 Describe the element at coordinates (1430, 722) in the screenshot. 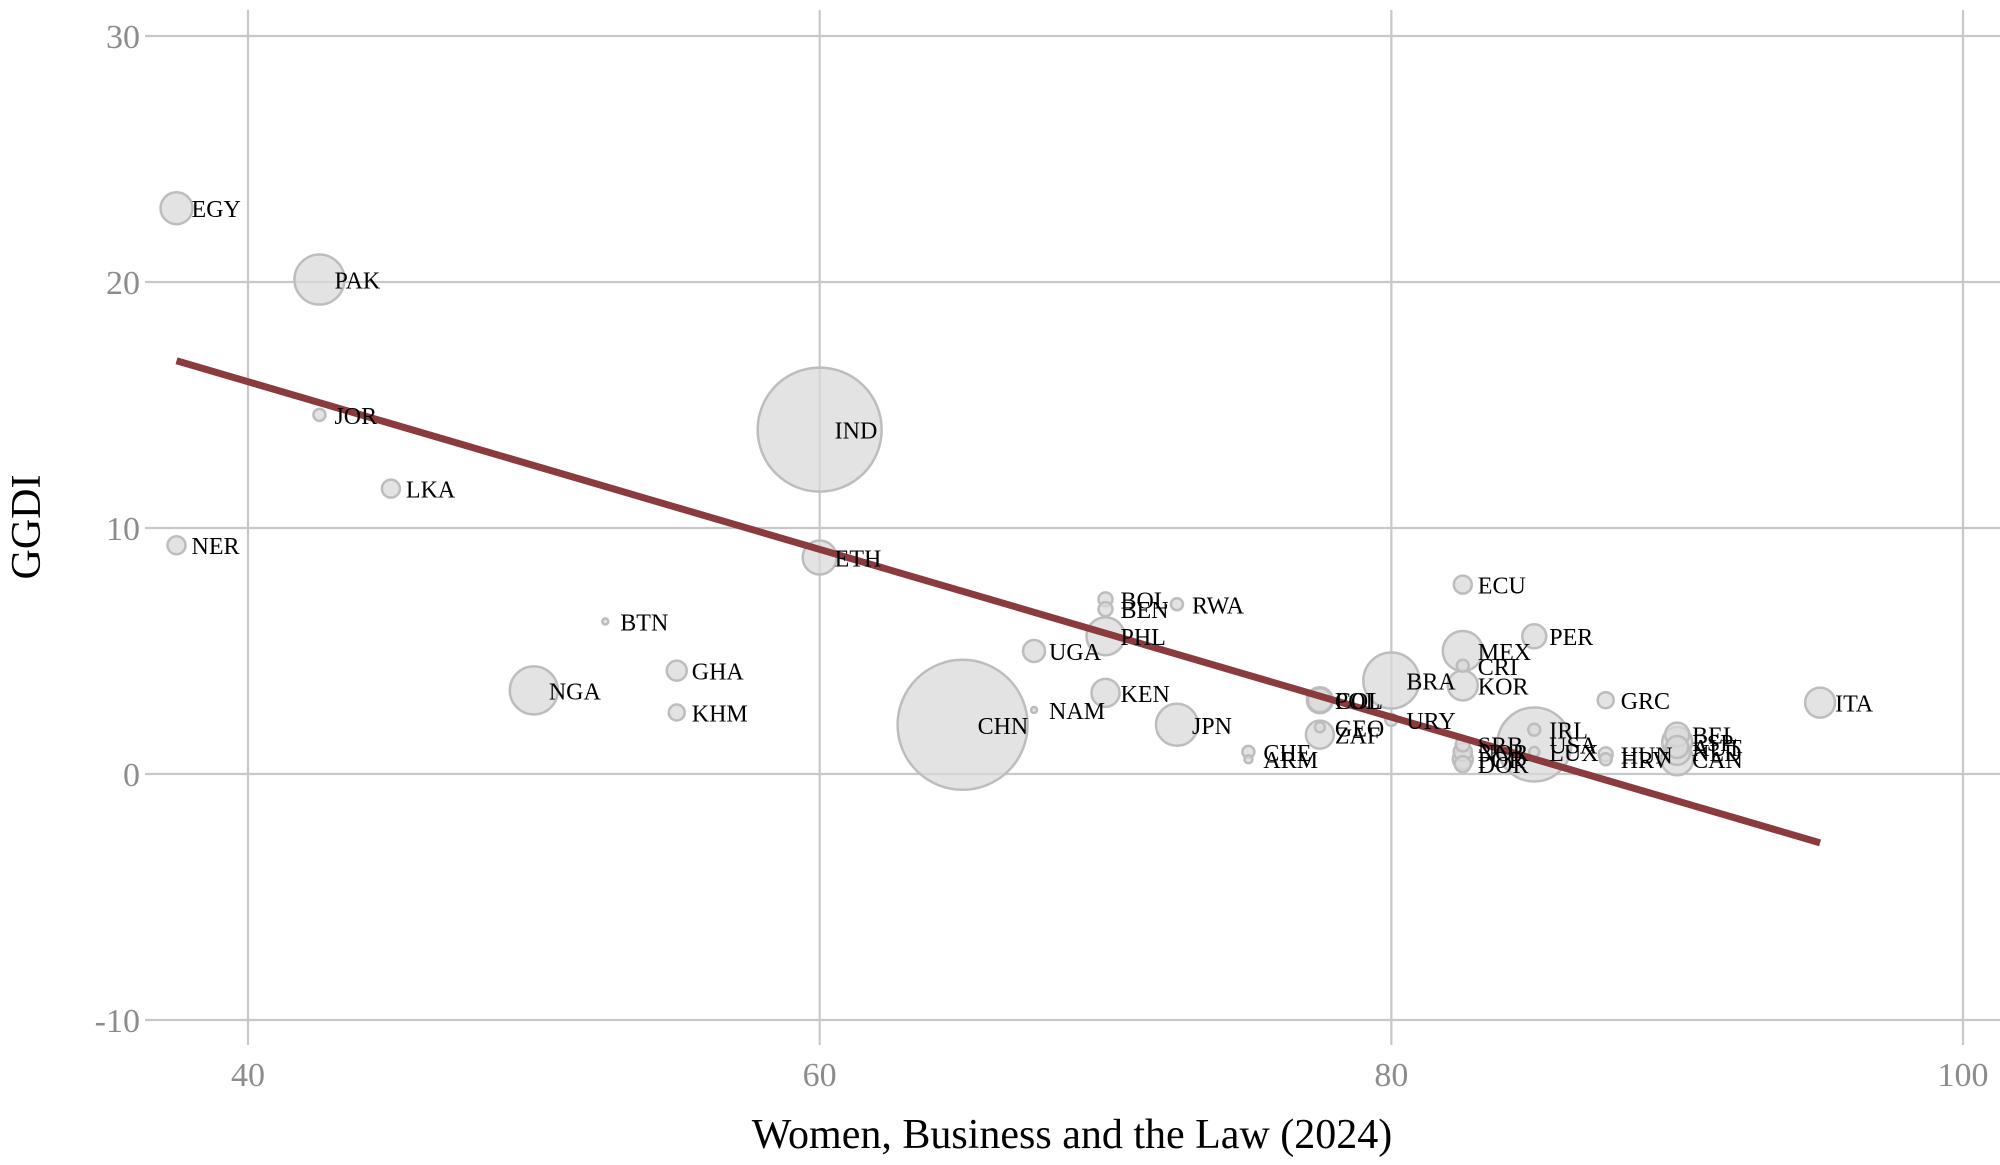

I see `label-ury: URY` at that location.